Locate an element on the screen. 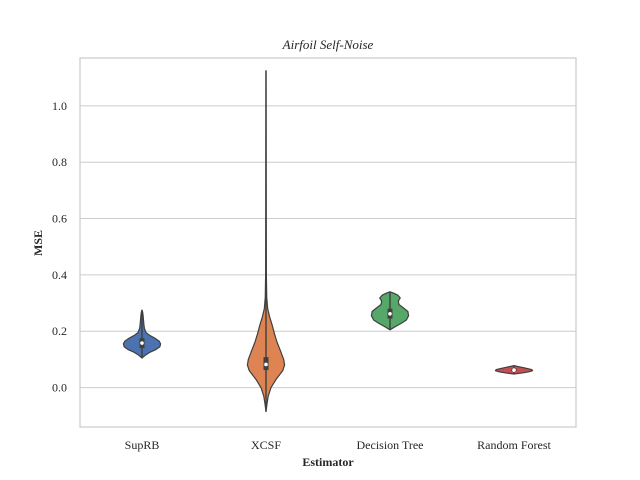 The image size is (640, 480). x-axis-label: Estimator is located at coordinates (328, 462).